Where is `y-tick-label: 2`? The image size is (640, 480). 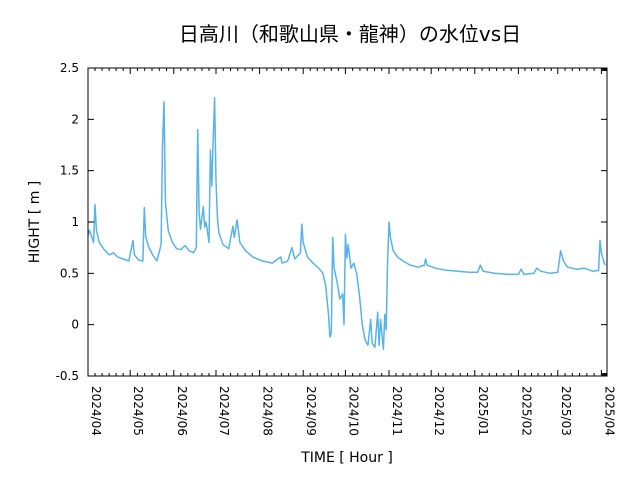
y-tick-label: 2 is located at coordinates (75, 119).